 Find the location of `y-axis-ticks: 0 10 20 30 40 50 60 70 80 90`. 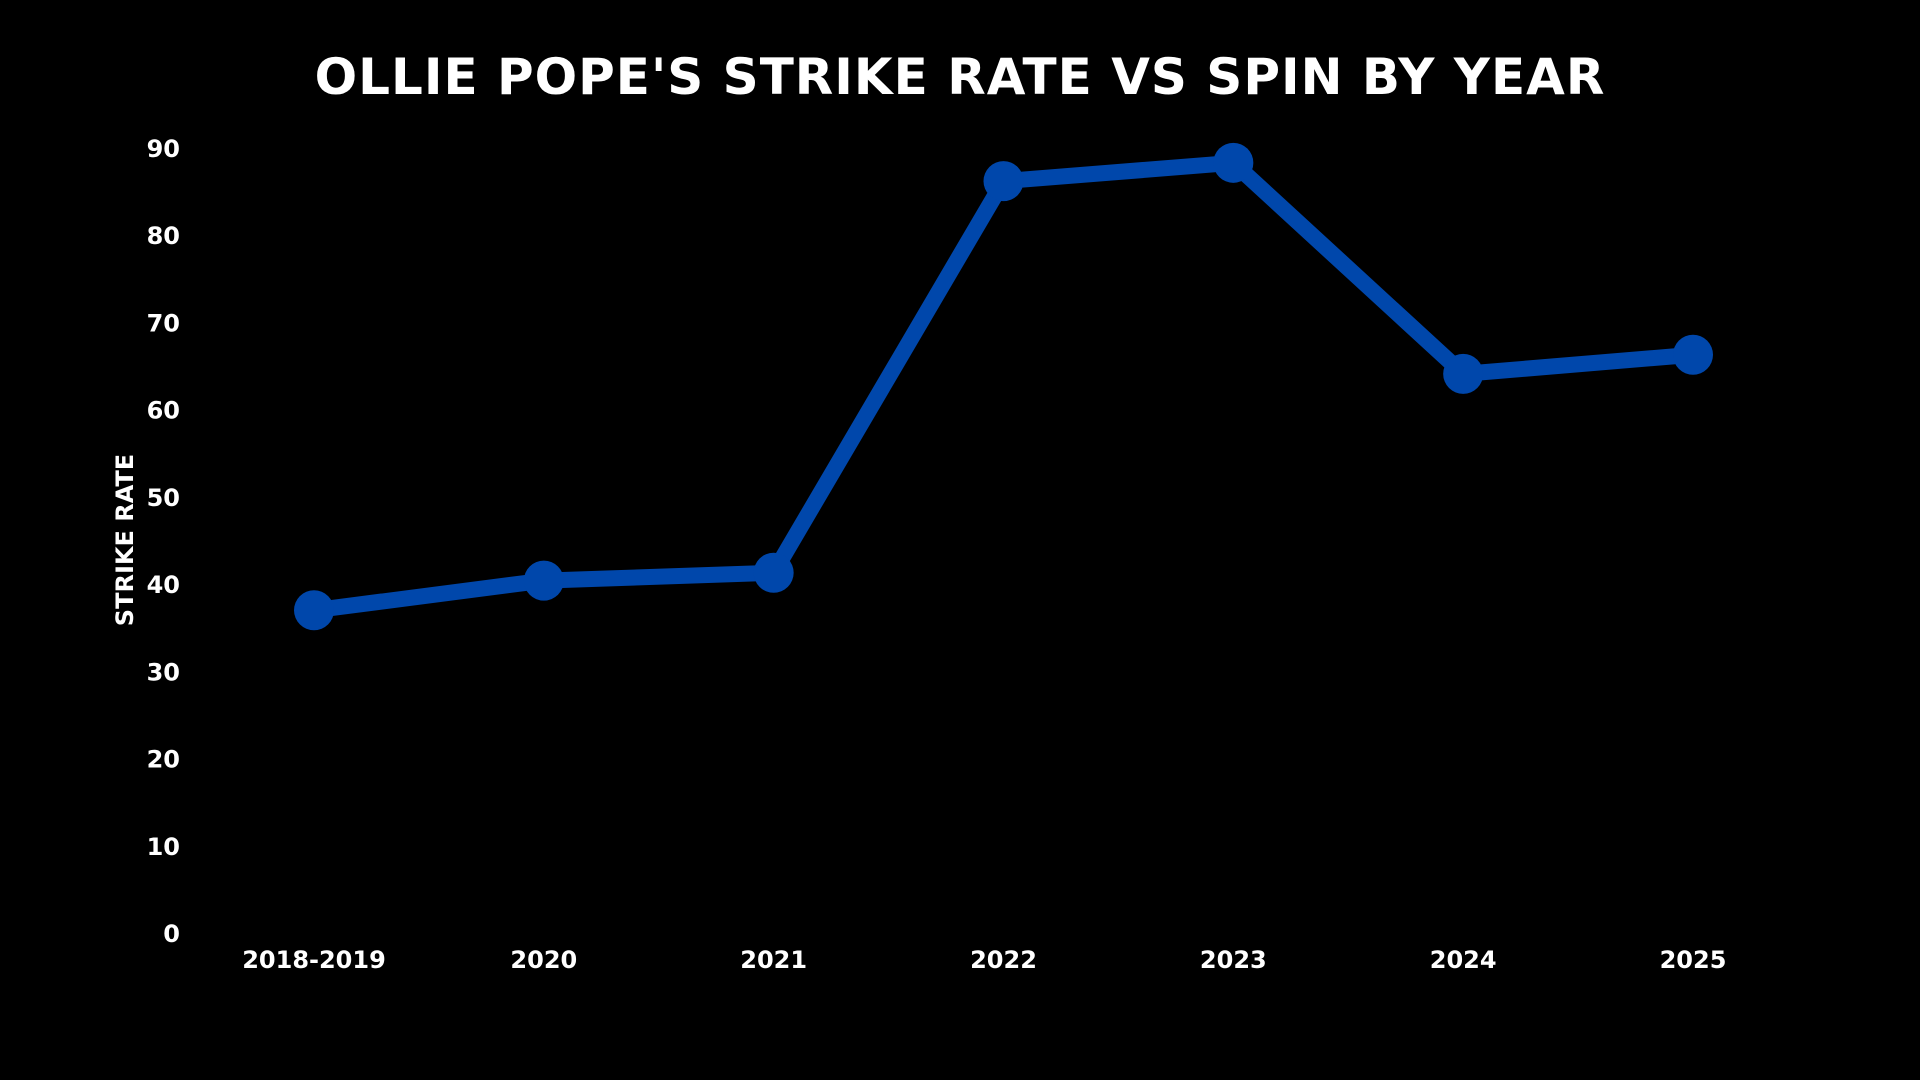

y-axis-ticks: 0 10 20 30 40 50 60 70 80 90 is located at coordinates (163, 541).